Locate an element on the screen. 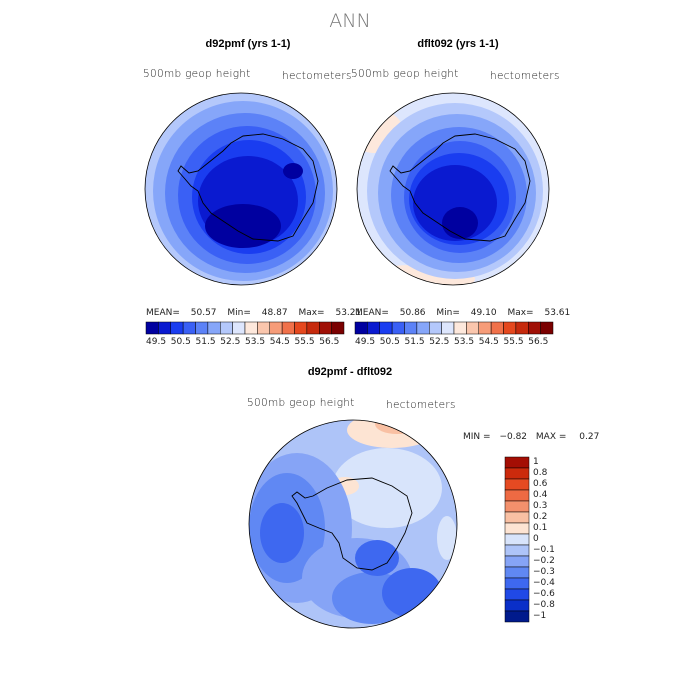 This screenshot has height=700, width=700. max-label: MAX = is located at coordinates (551, 437).